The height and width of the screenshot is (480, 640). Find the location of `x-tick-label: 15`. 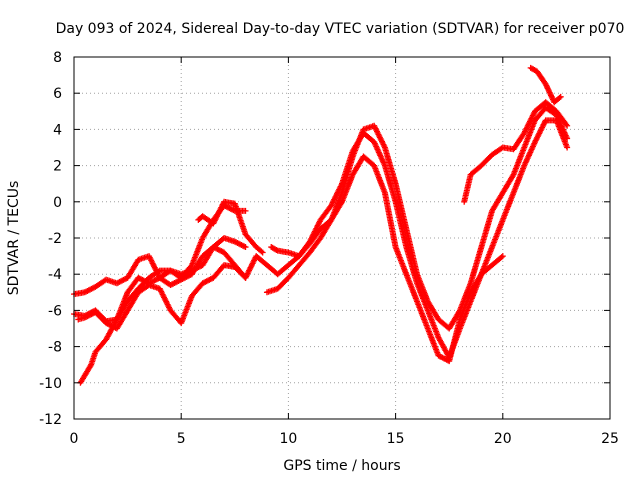

x-tick-label: 15 is located at coordinates (396, 439).